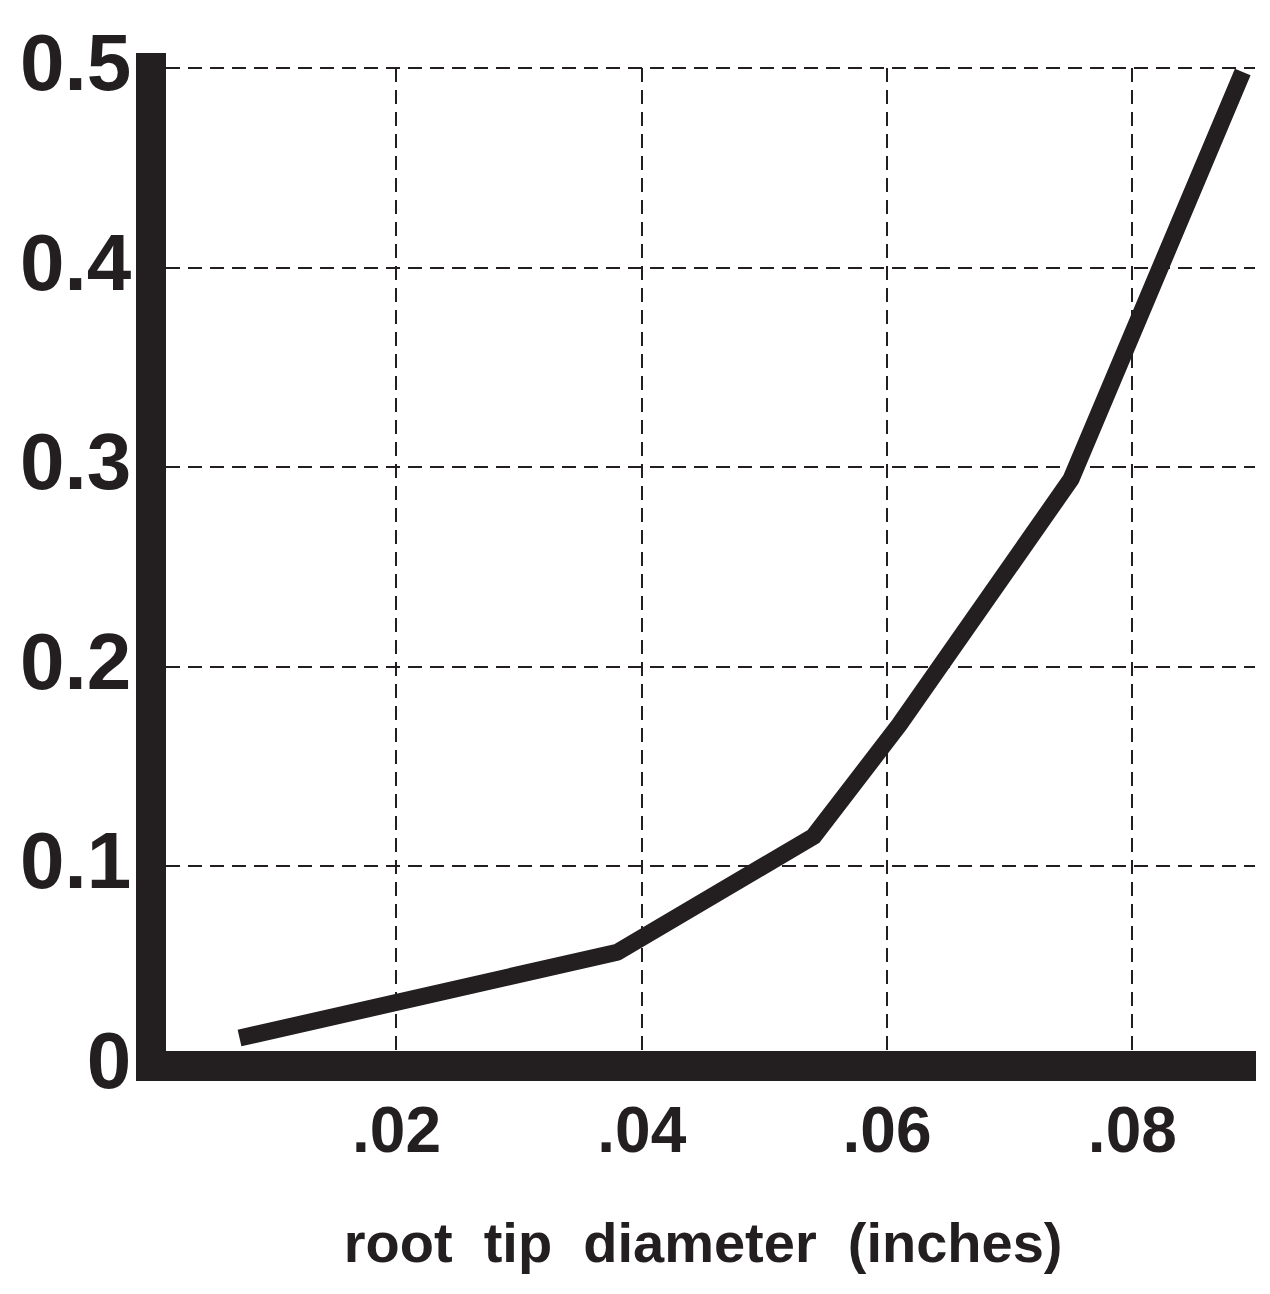  What do you see at coordinates (109, 1061) in the screenshot?
I see `y-tick-label: 0` at bounding box center [109, 1061].